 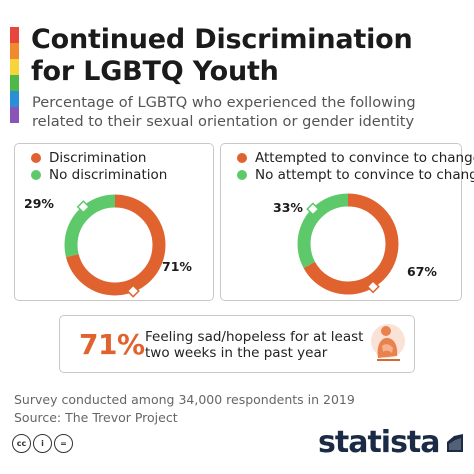 I want to click on cc-icon: cc, so click(x=21, y=443).